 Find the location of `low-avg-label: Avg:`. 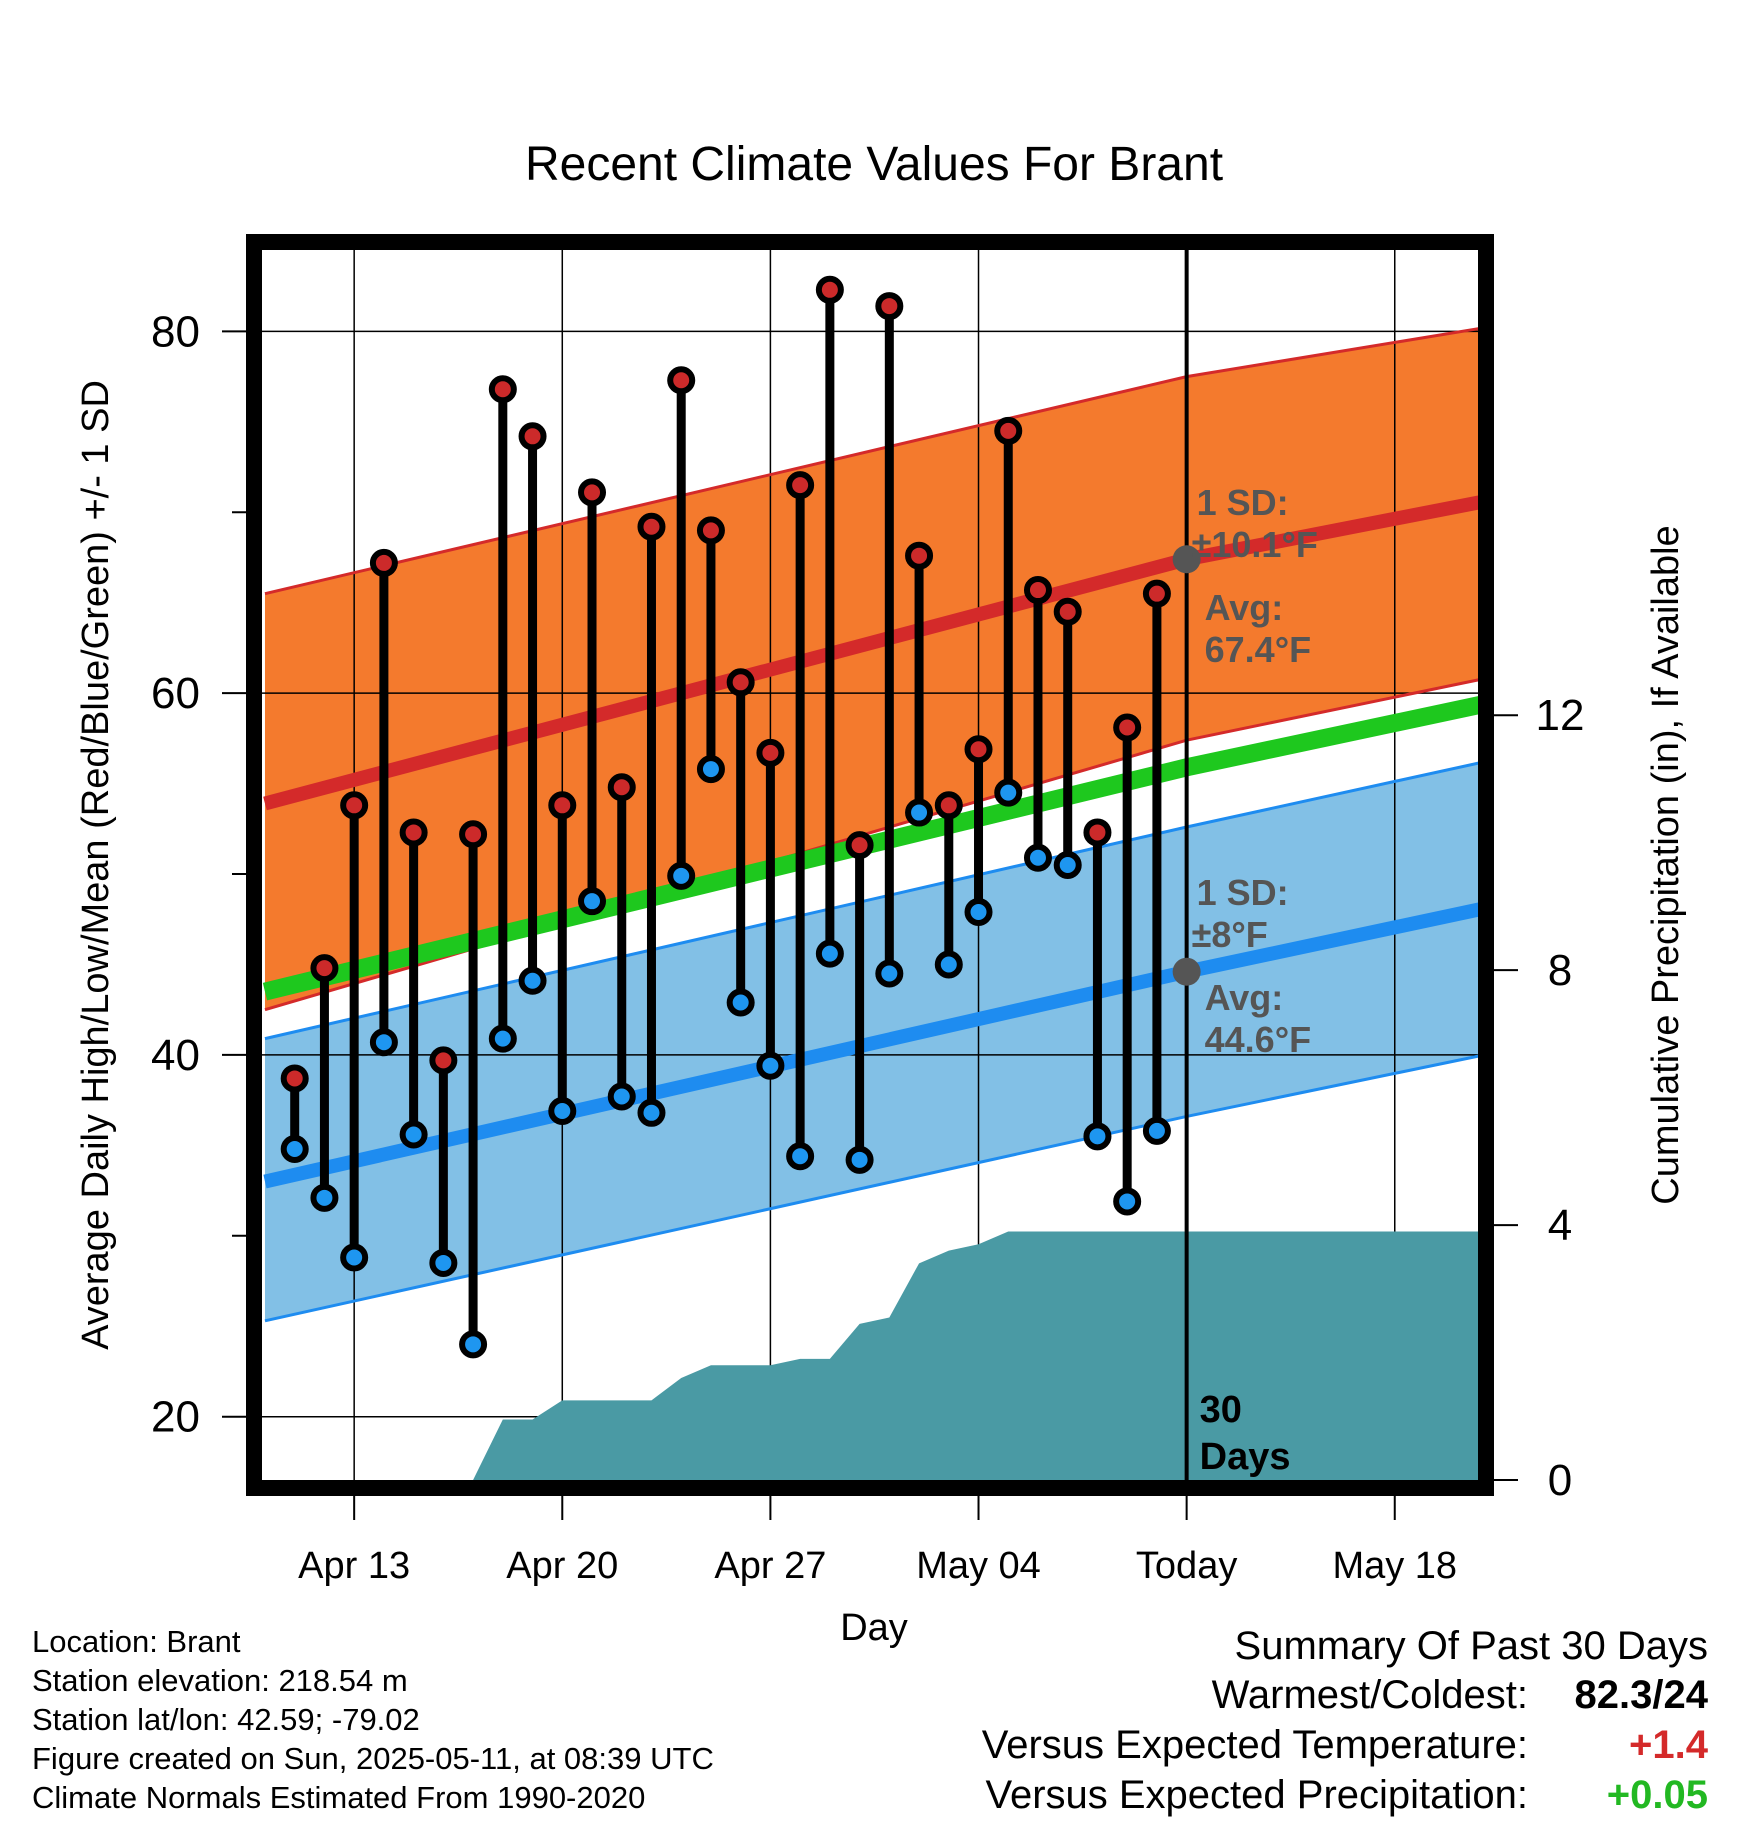

low-avg-label: Avg: is located at coordinates (1244, 997).